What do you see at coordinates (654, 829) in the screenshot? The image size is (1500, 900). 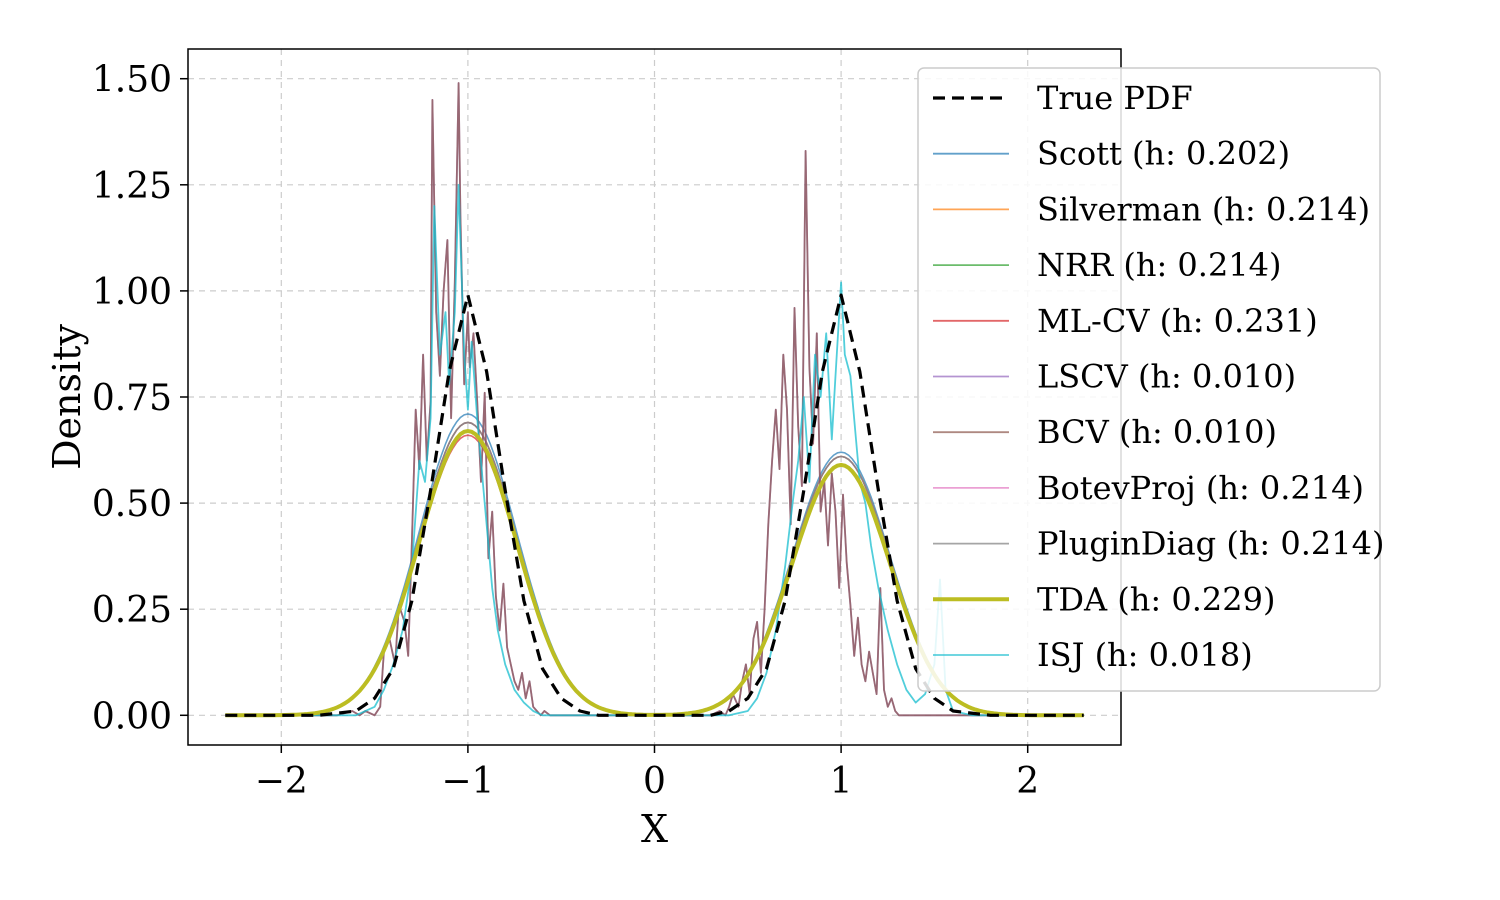 I see `x-axis-title: X` at bounding box center [654, 829].